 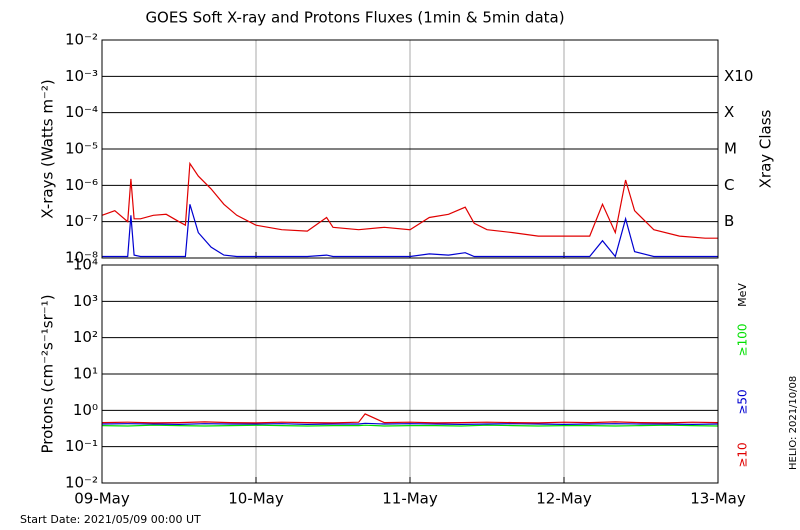 I want to click on units: MeV, so click(x=742, y=295).